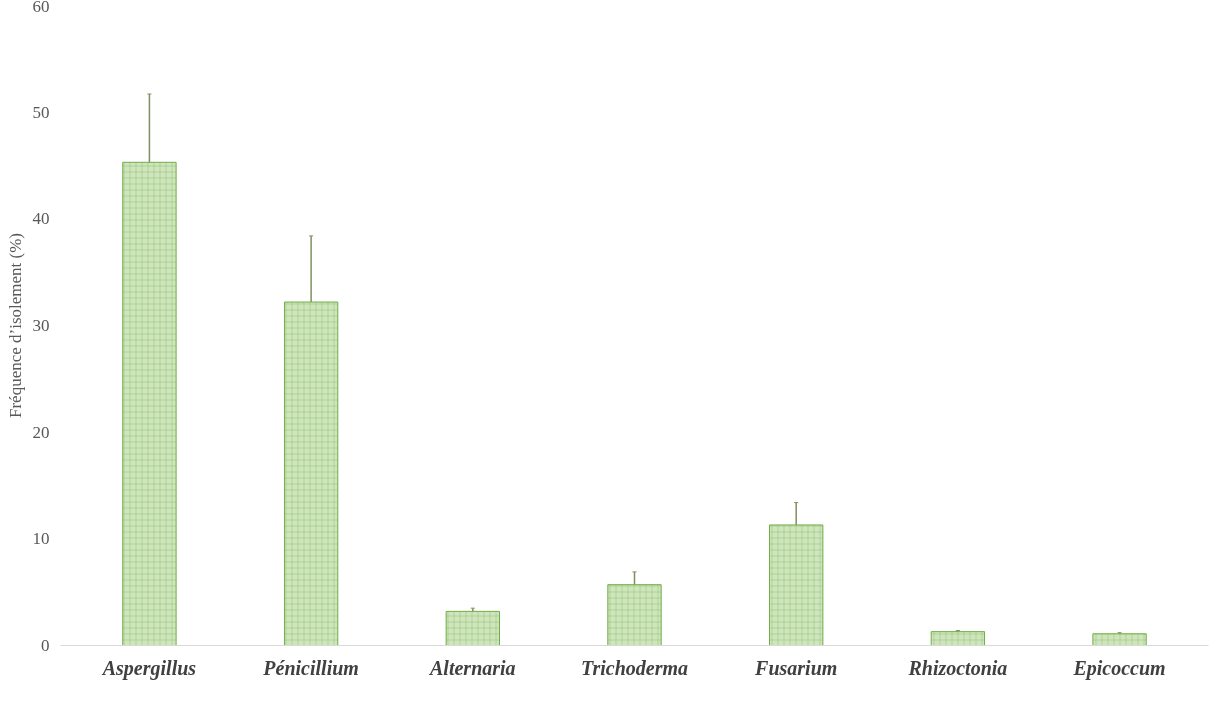 Image resolution: width=1223 pixels, height=703 pixels. Describe the element at coordinates (148, 668) in the screenshot. I see `x-tick-label: Aspergillus` at that location.